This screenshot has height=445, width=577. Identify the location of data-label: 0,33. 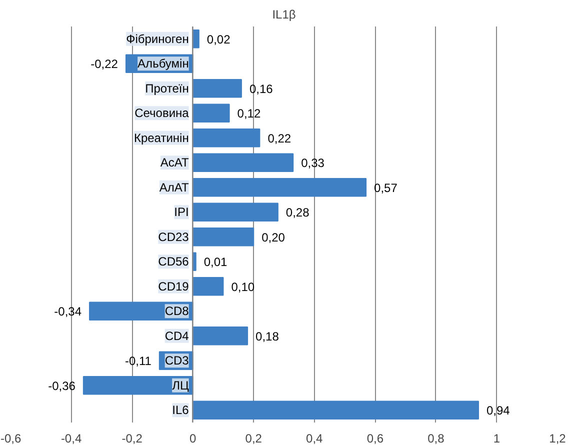
(313, 163).